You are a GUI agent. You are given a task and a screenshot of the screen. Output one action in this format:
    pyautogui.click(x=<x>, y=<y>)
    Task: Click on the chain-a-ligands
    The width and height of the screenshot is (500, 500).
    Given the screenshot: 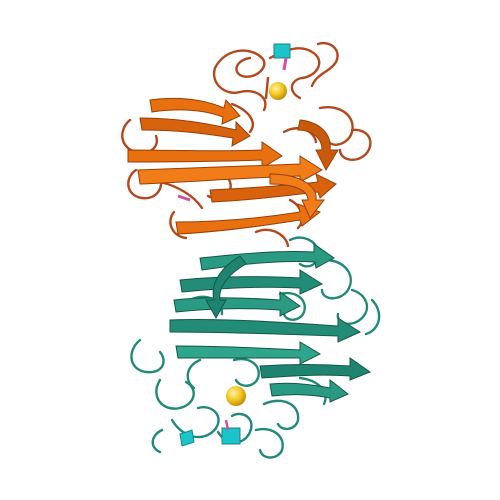 What is the action you would take?
    pyautogui.click(x=234, y=122)
    